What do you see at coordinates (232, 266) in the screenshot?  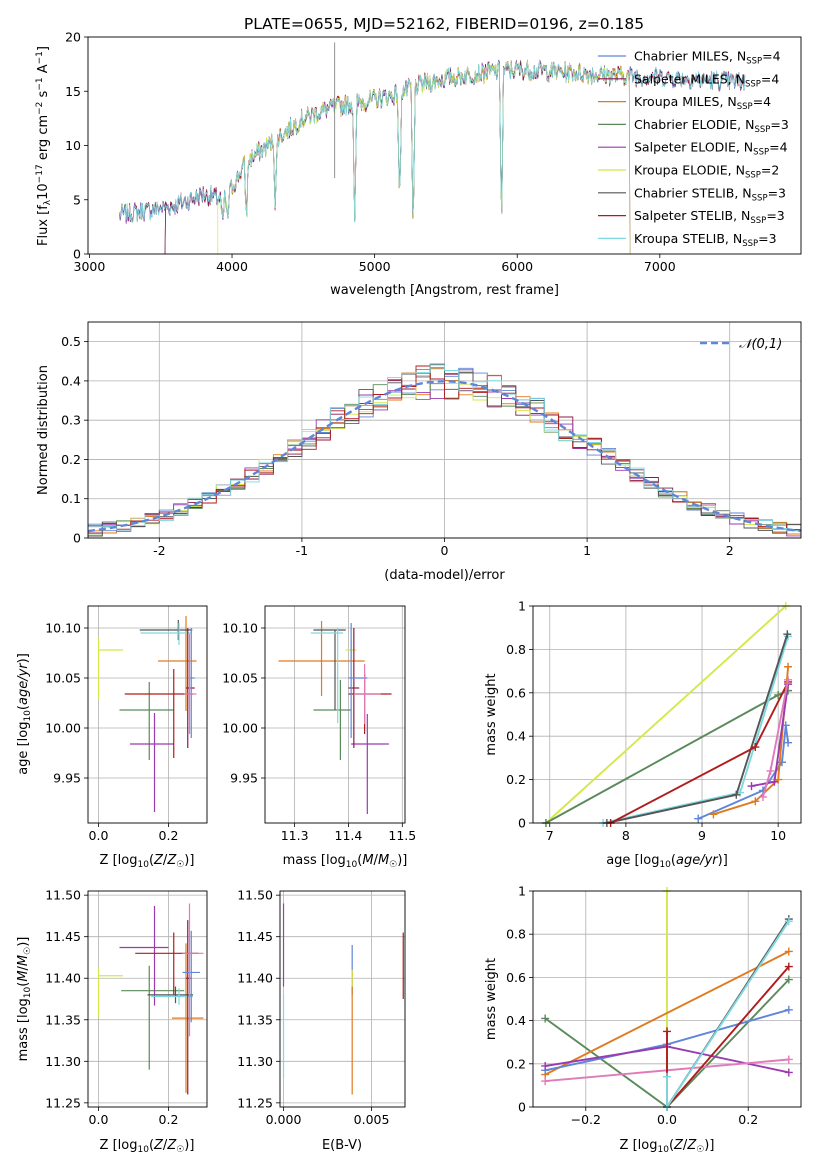 I see `x-tick-label: 4000` at bounding box center [232, 266].